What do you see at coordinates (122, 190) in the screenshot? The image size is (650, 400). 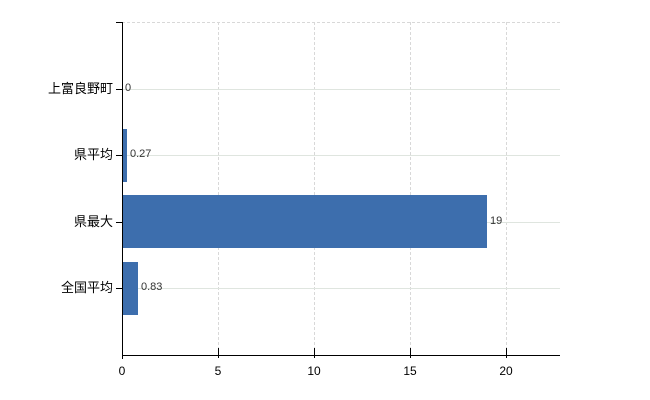 I see `y-axis-line` at bounding box center [122, 190].